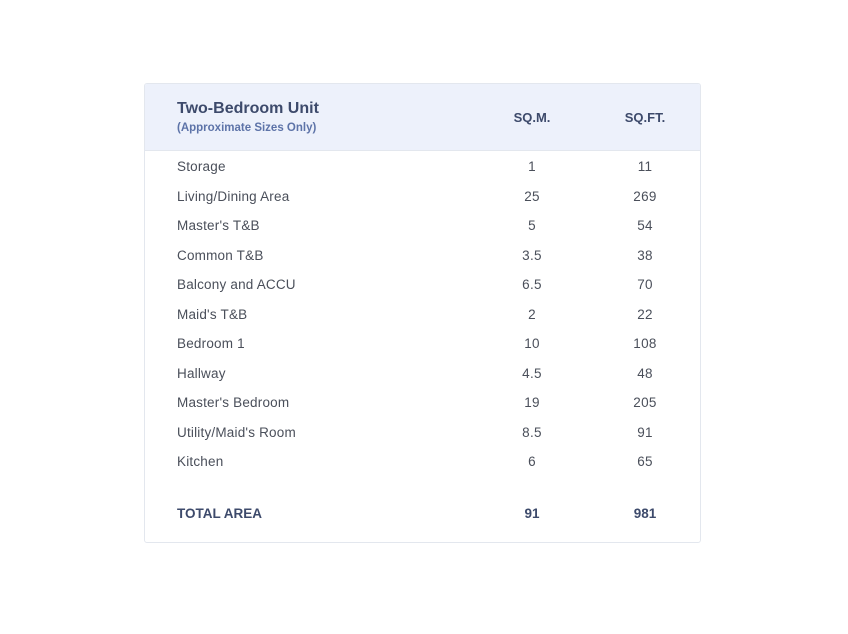 This screenshot has width=848, height=634. What do you see at coordinates (645, 343) in the screenshot?
I see `row-sqft: 108` at bounding box center [645, 343].